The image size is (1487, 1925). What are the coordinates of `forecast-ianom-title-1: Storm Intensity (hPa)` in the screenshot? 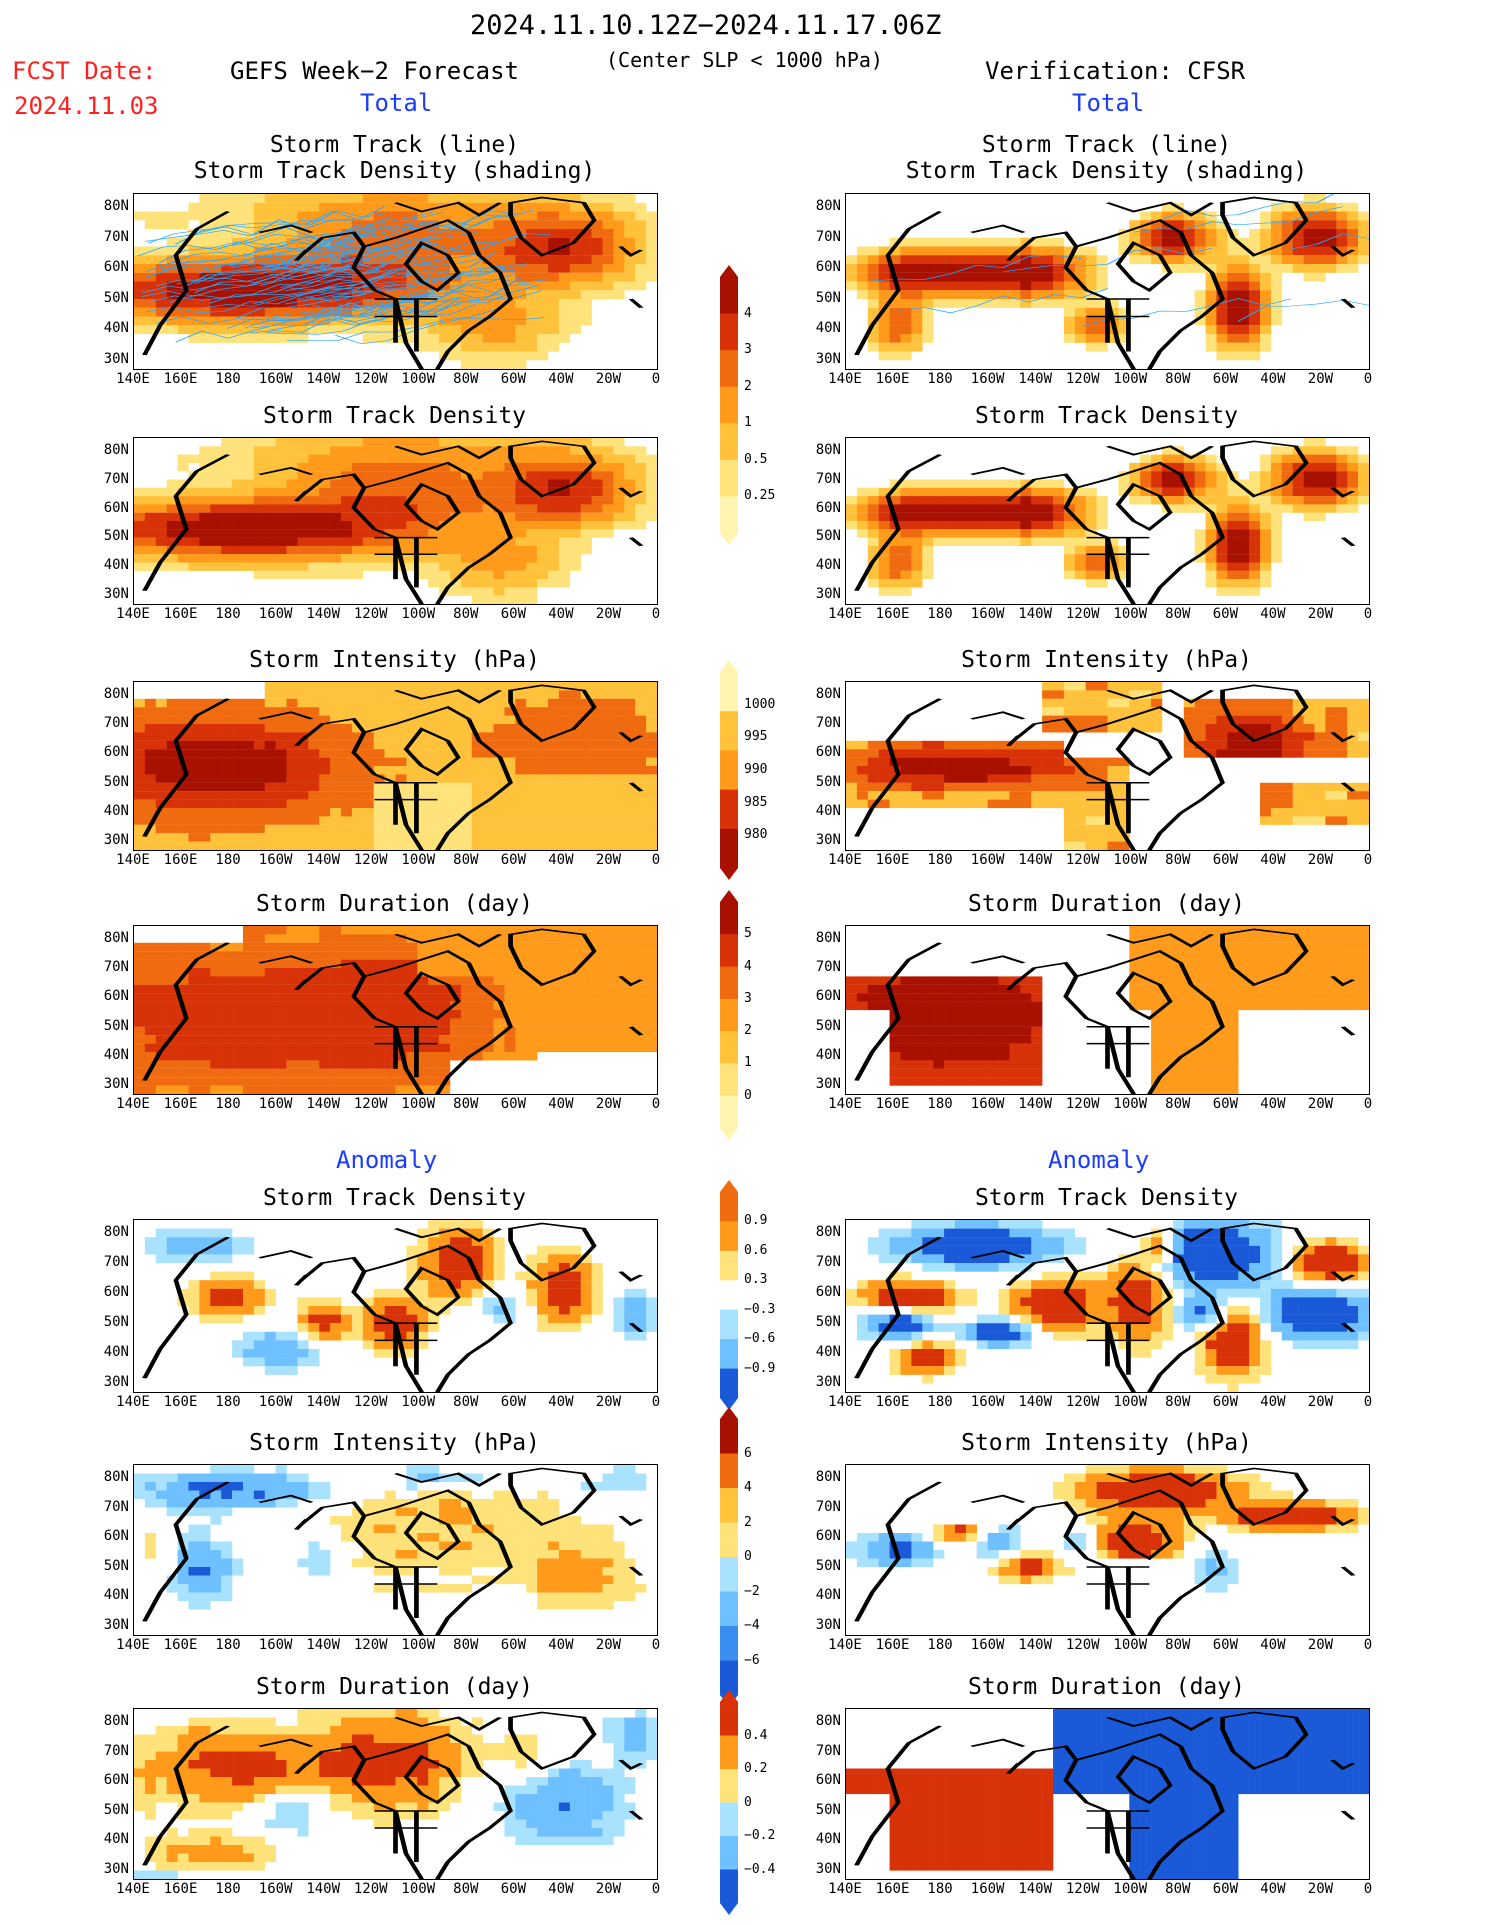 It's located at (394, 1443).